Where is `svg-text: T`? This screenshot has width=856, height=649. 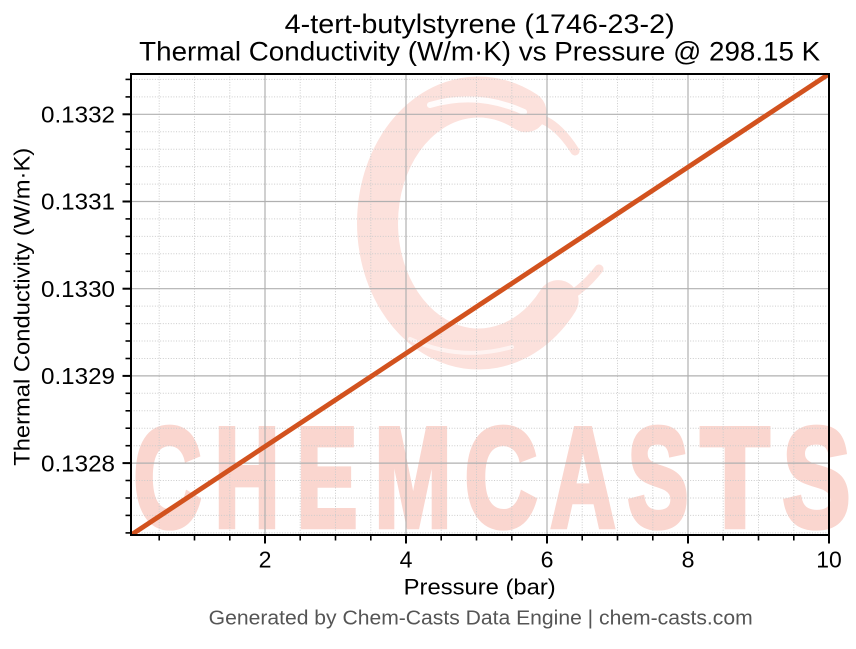
svg-text: T is located at coordinates (735, 478).